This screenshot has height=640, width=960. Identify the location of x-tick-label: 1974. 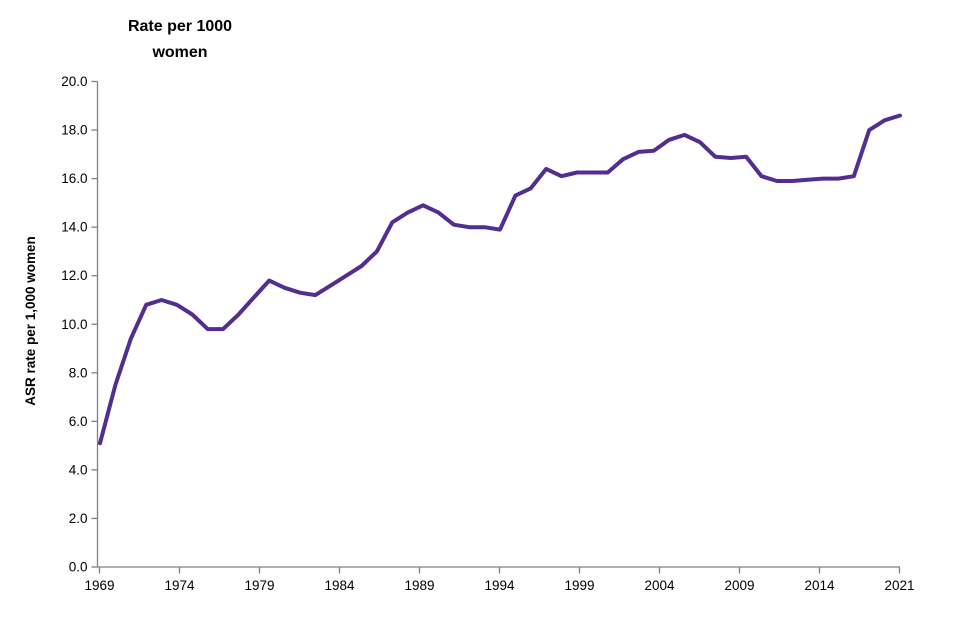
(179, 585).